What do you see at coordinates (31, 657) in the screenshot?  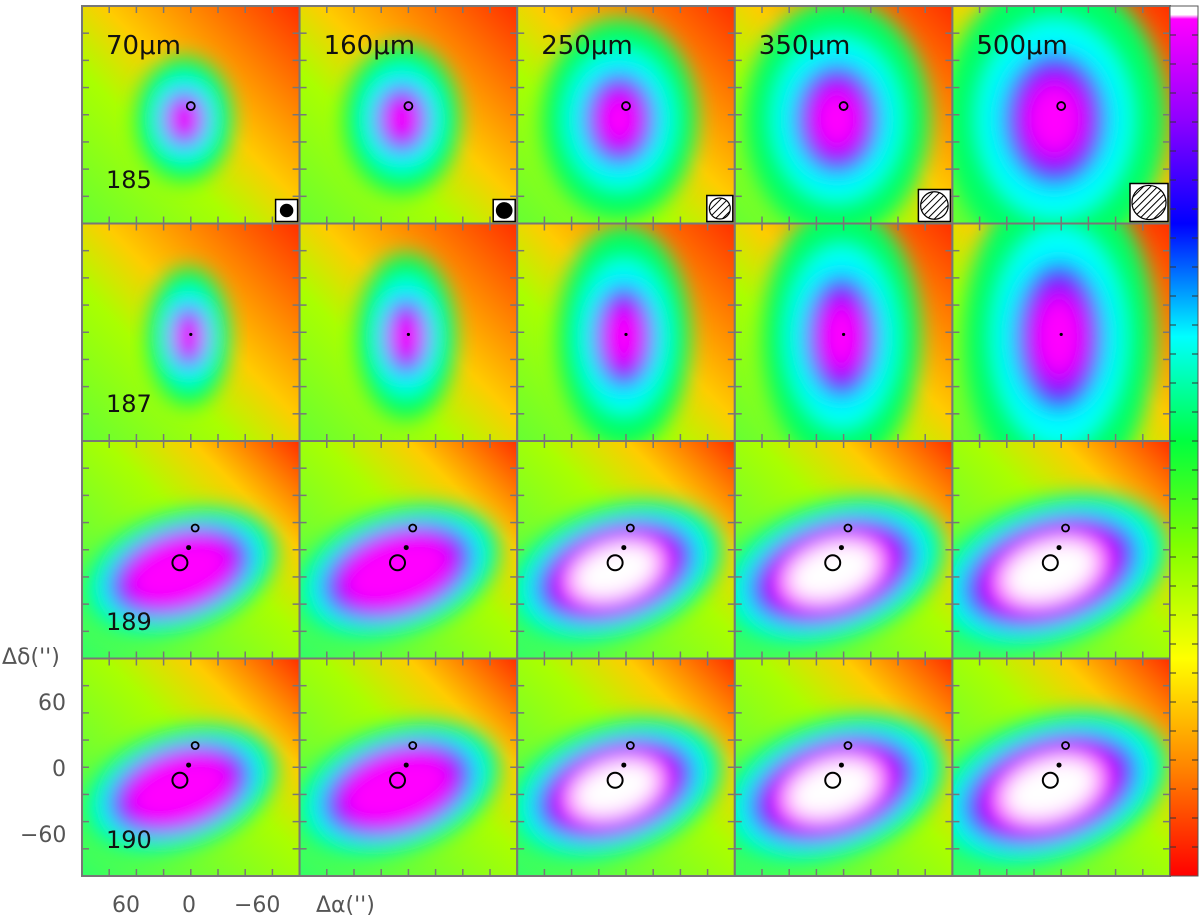 I see `y-axis-label: Δδ('')` at bounding box center [31, 657].